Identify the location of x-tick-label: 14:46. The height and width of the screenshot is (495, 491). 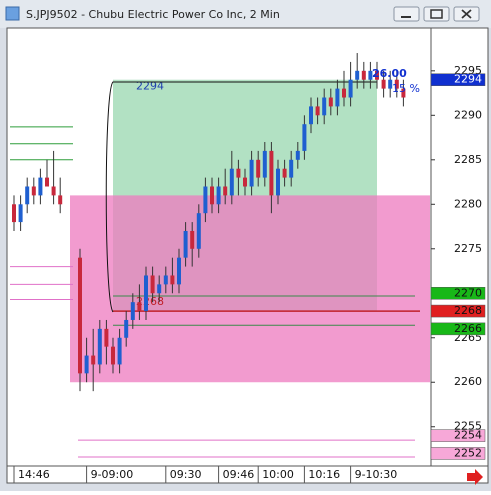
(34, 474).